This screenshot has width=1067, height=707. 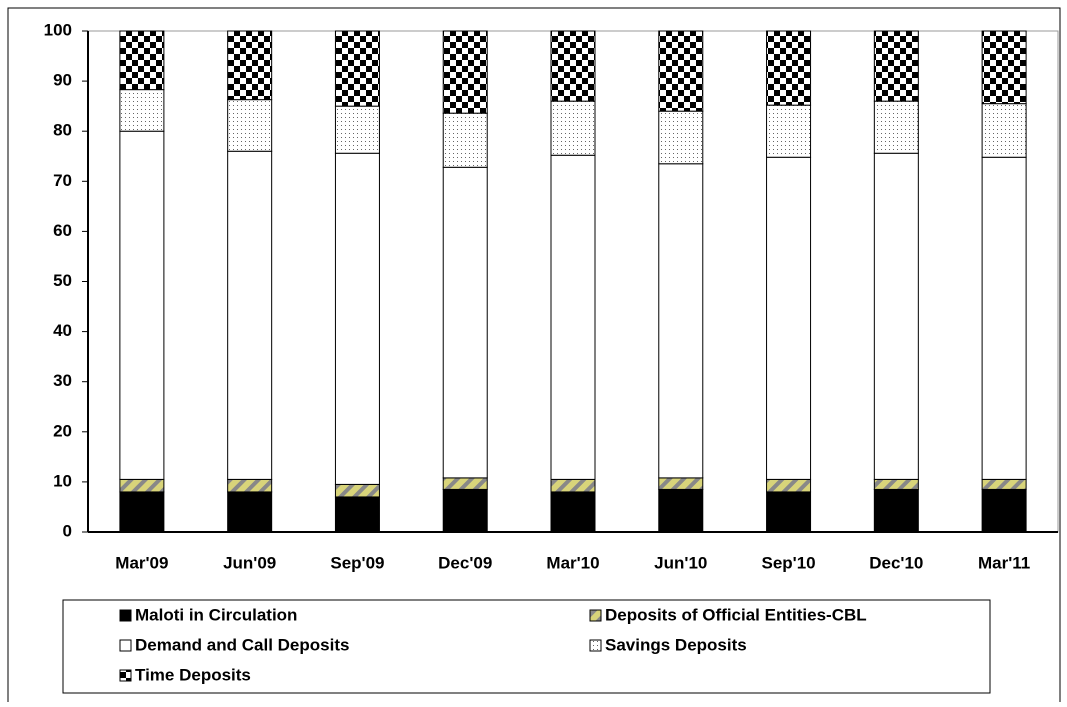 What do you see at coordinates (62, 380) in the screenshot?
I see `y-tick-label: 30` at bounding box center [62, 380].